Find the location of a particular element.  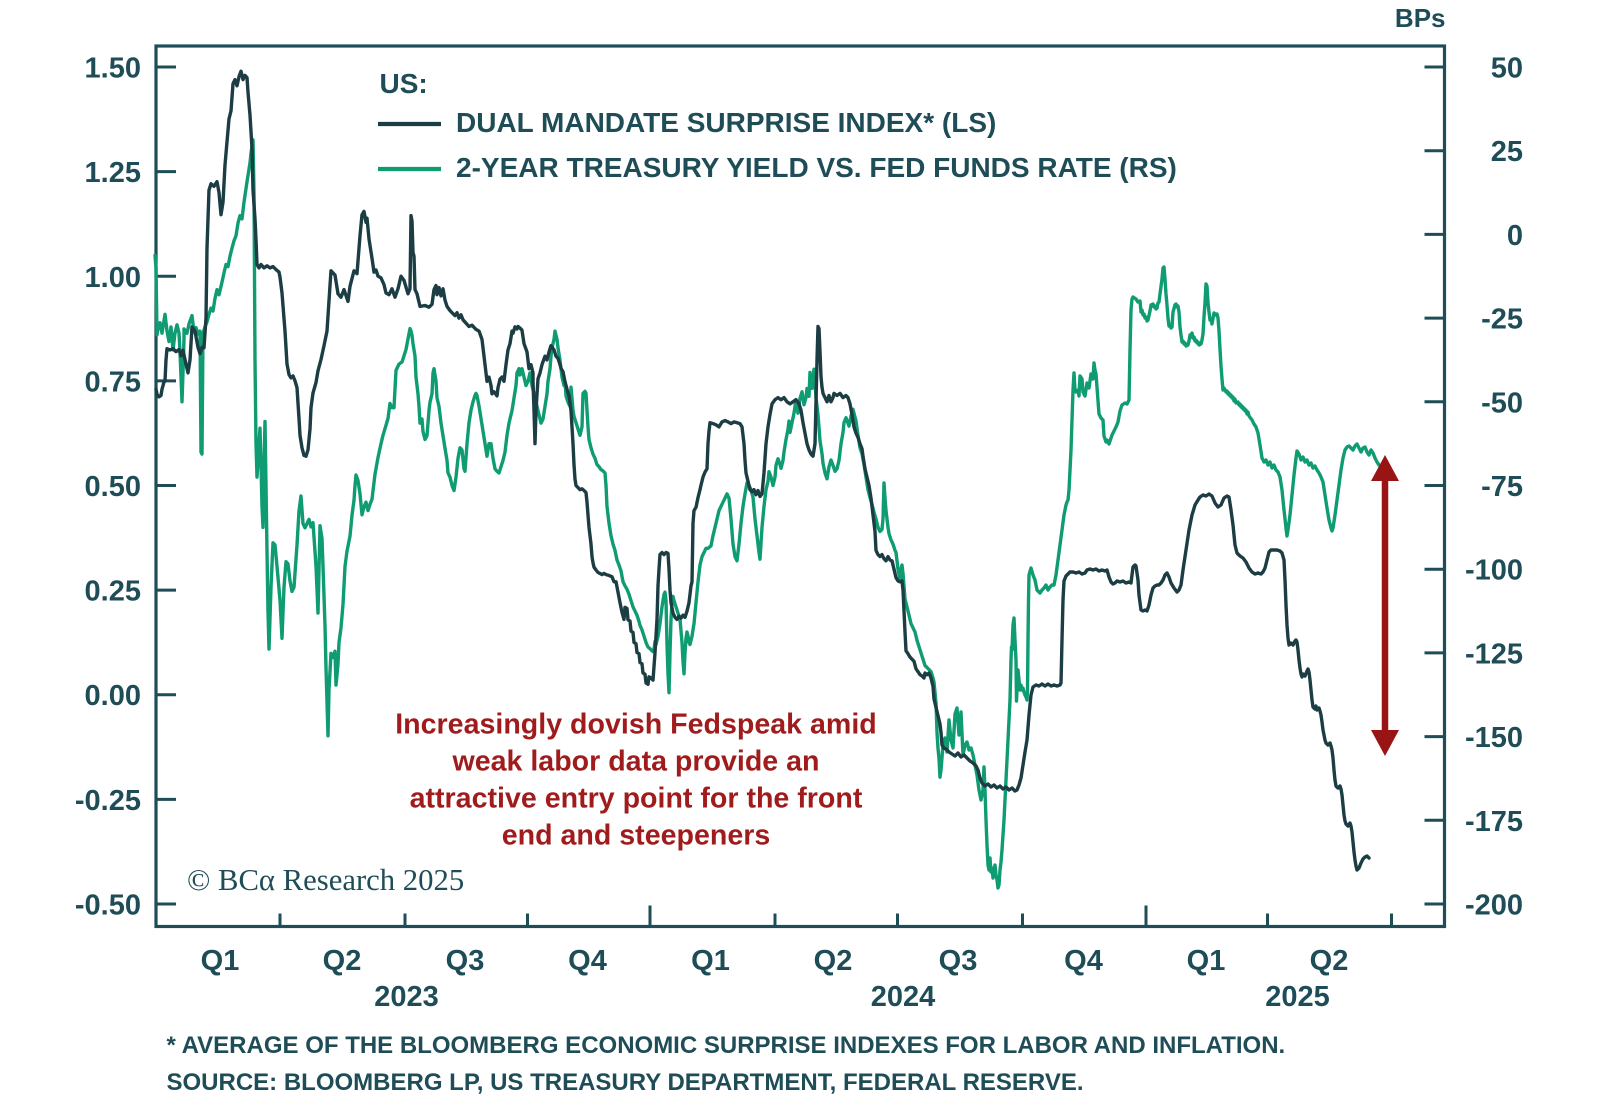

svg-text: 0.75 is located at coordinates (113, 382).